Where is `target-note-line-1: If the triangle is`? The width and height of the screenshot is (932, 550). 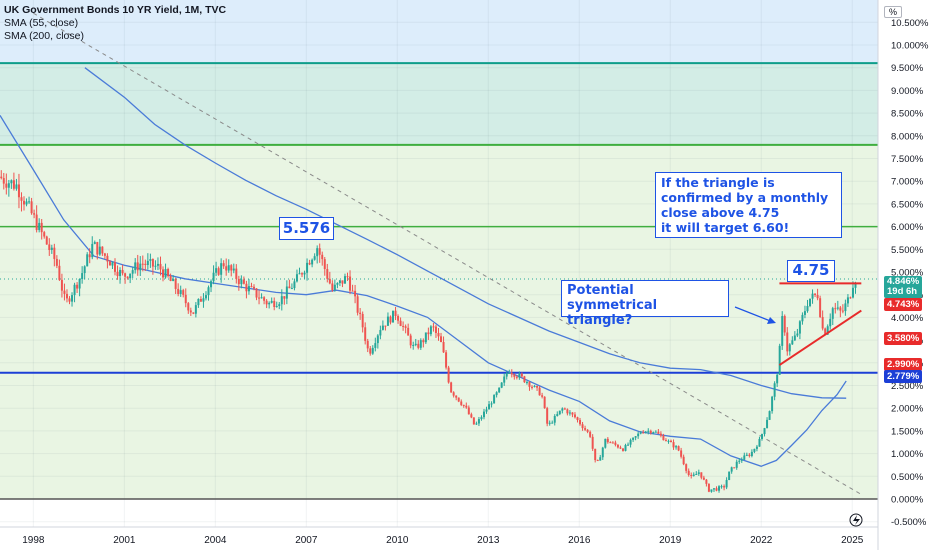 target-note-line-1: If the triangle is is located at coordinates (718, 182).